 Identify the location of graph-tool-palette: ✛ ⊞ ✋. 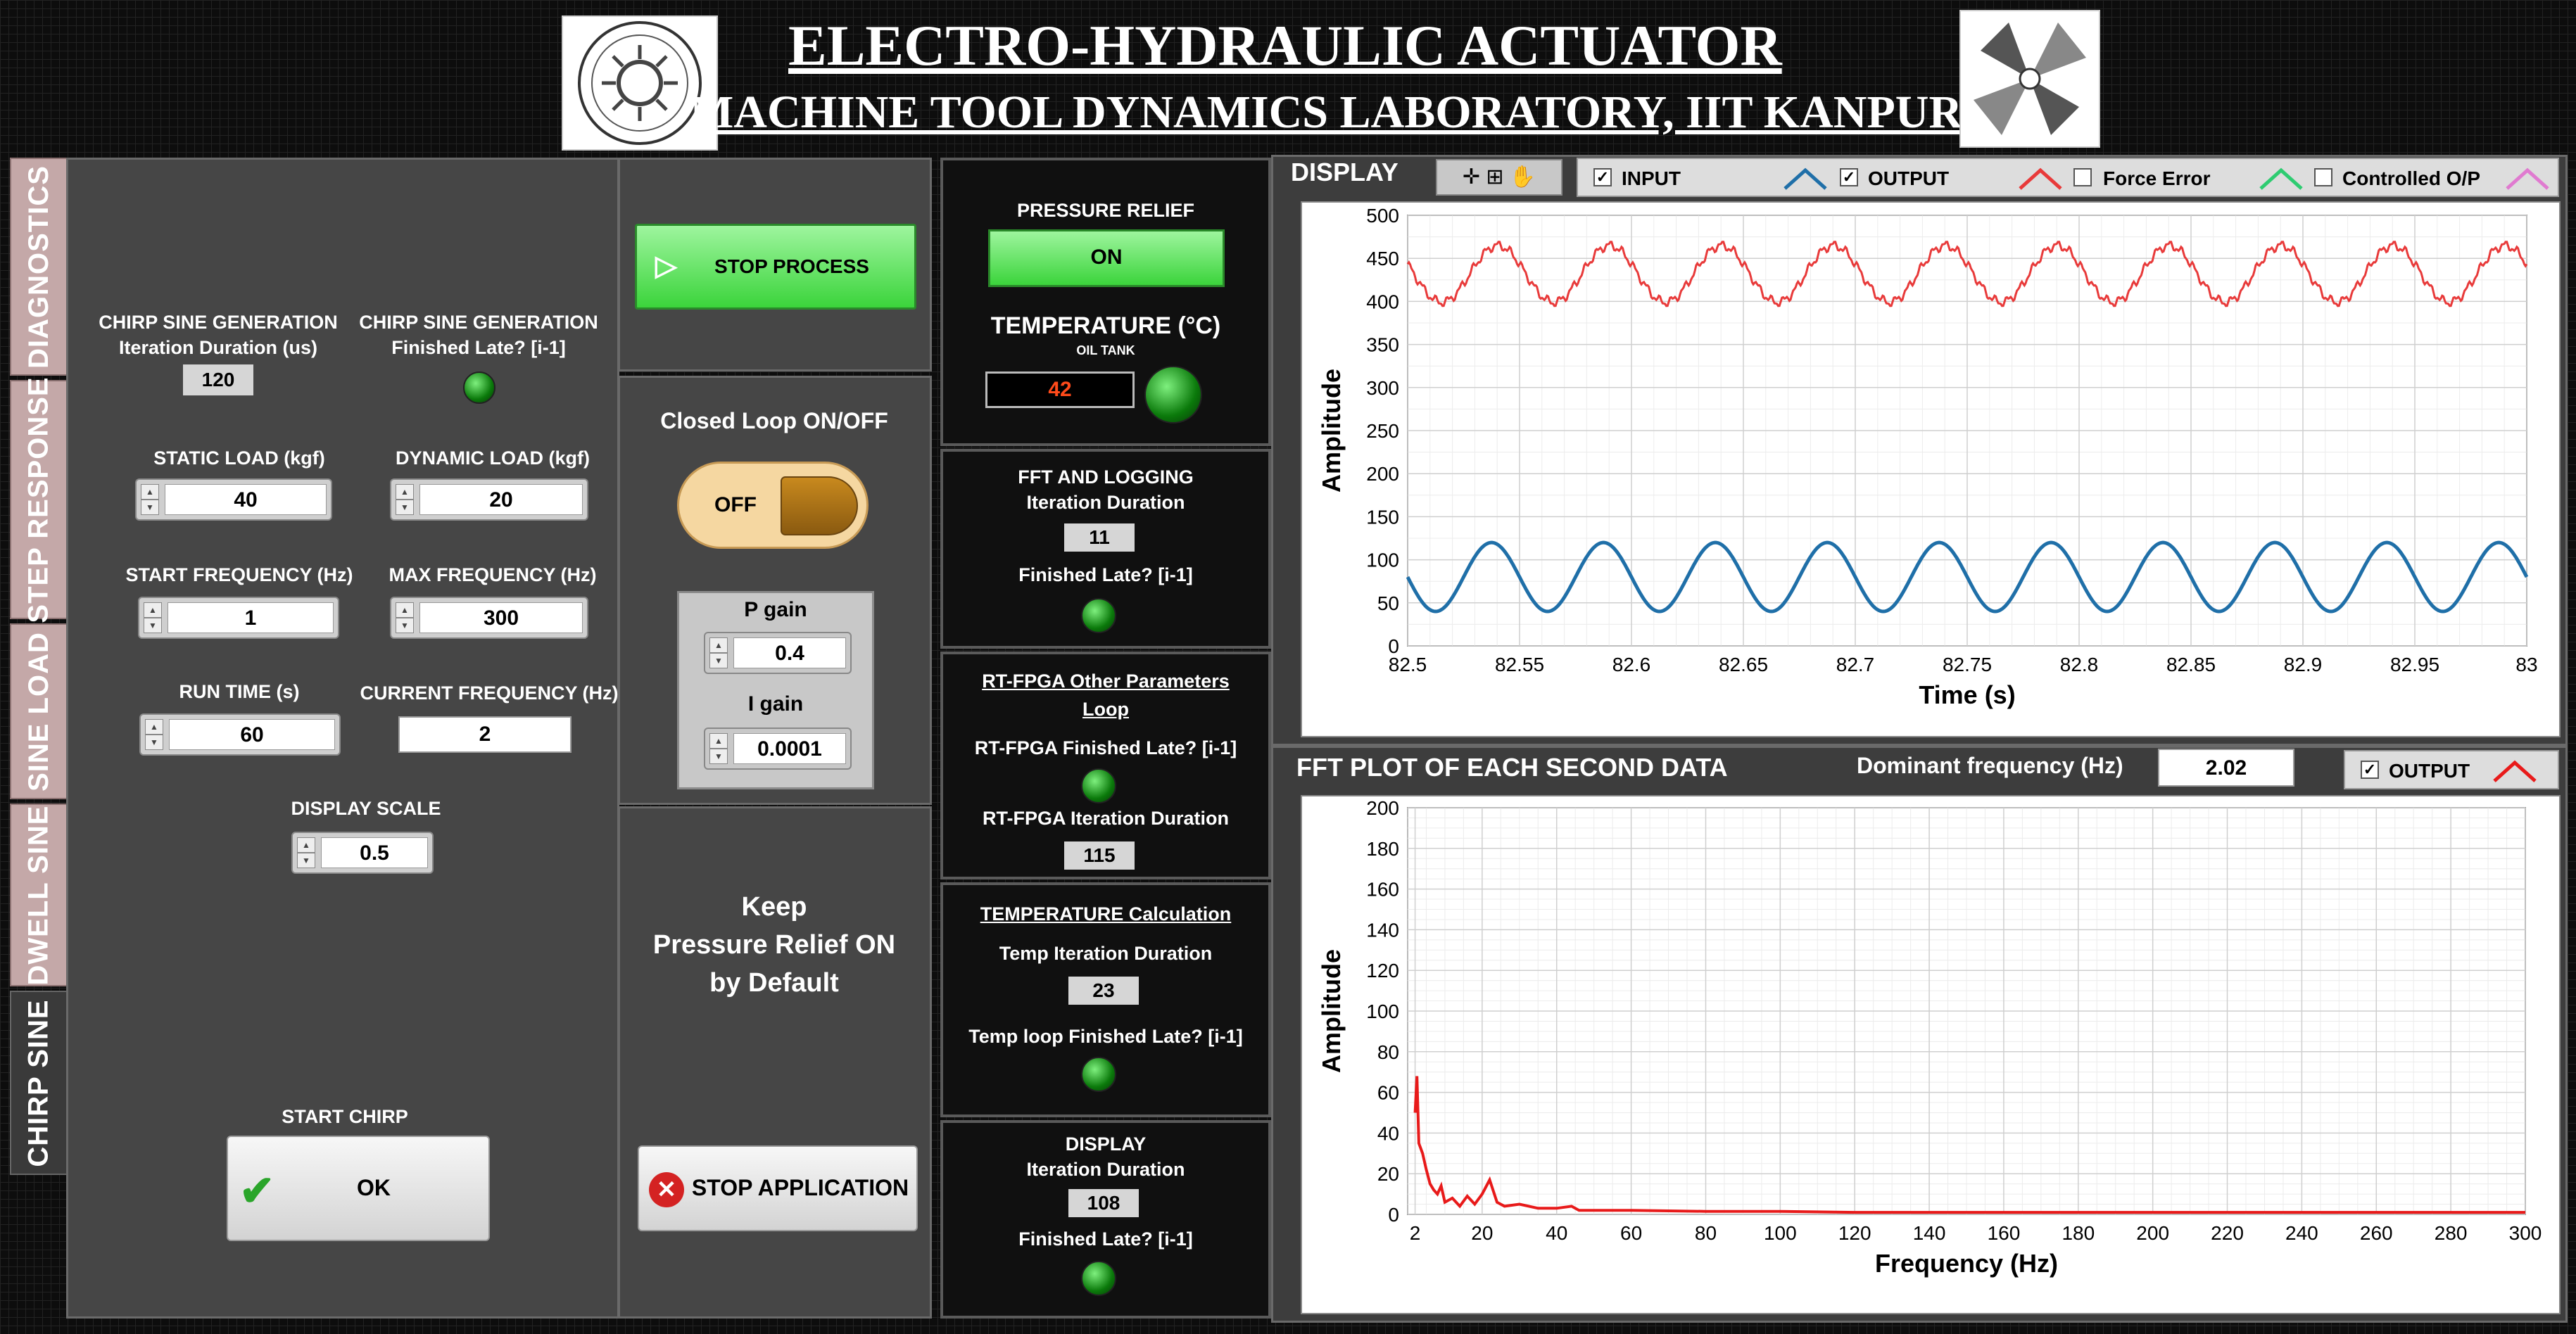
(1499, 178).